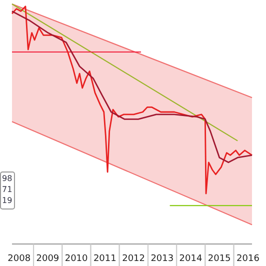  I want to click on value-box: 98 71 19, so click(7, 191).